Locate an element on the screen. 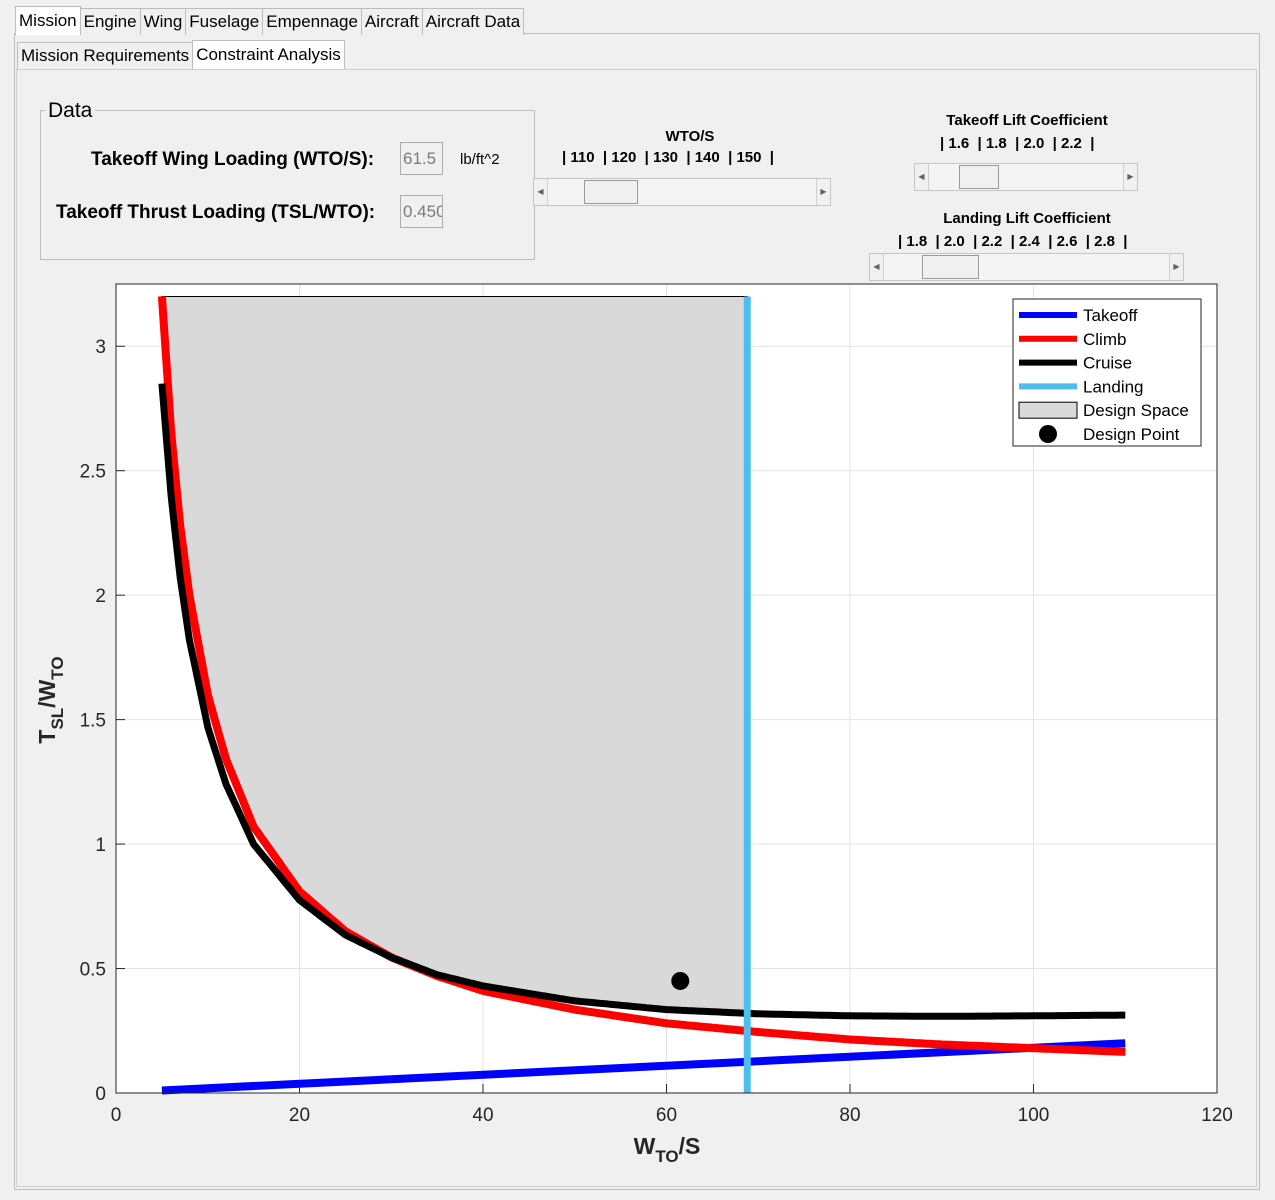 The image size is (1275, 1200). design-point-marker is located at coordinates (680, 980).